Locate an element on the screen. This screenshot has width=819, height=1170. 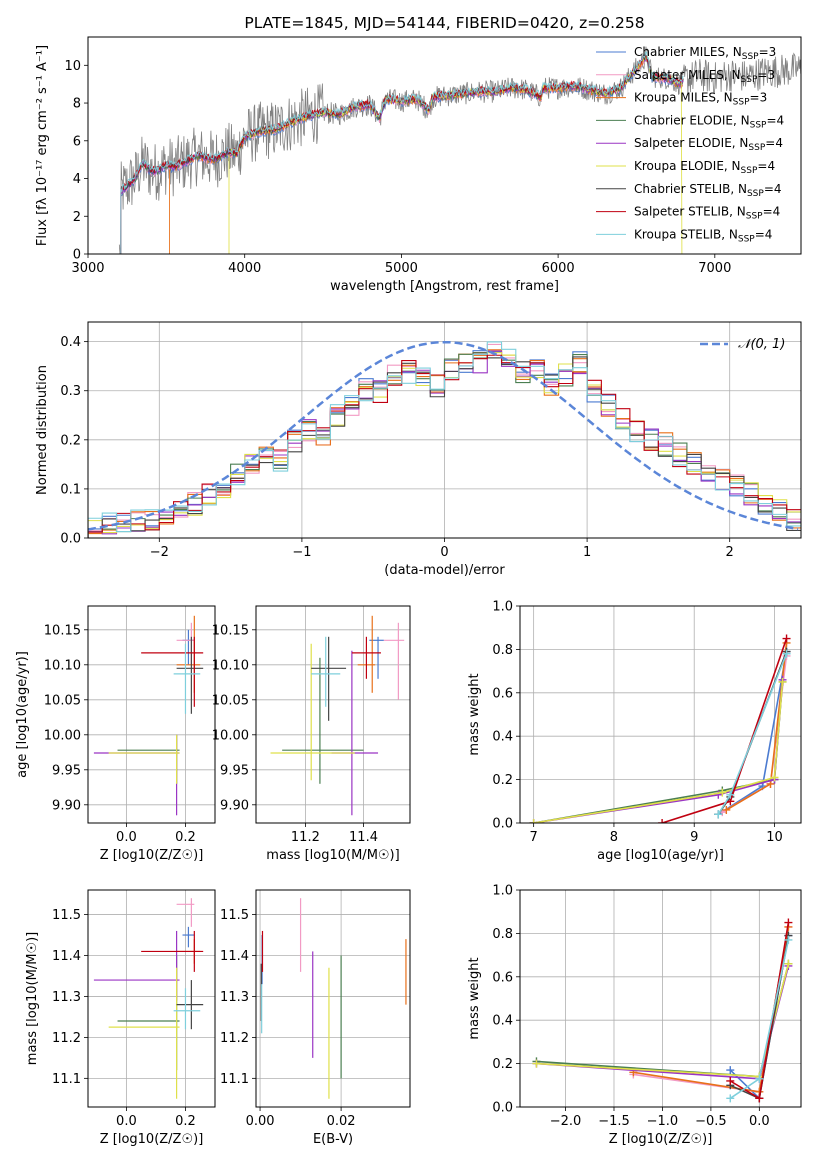
tick-label-x: −0.5 is located at coordinates (711, 1121).